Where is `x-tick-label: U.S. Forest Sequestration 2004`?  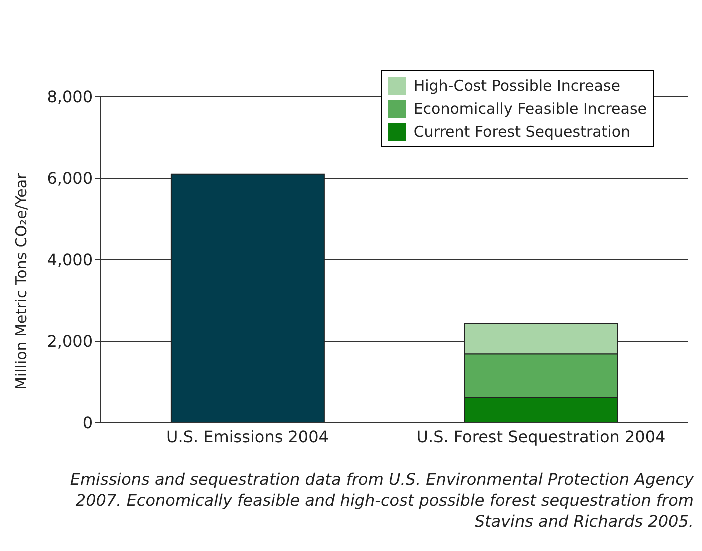
x-tick-label: U.S. Forest Sequestration 2004 is located at coordinates (541, 436).